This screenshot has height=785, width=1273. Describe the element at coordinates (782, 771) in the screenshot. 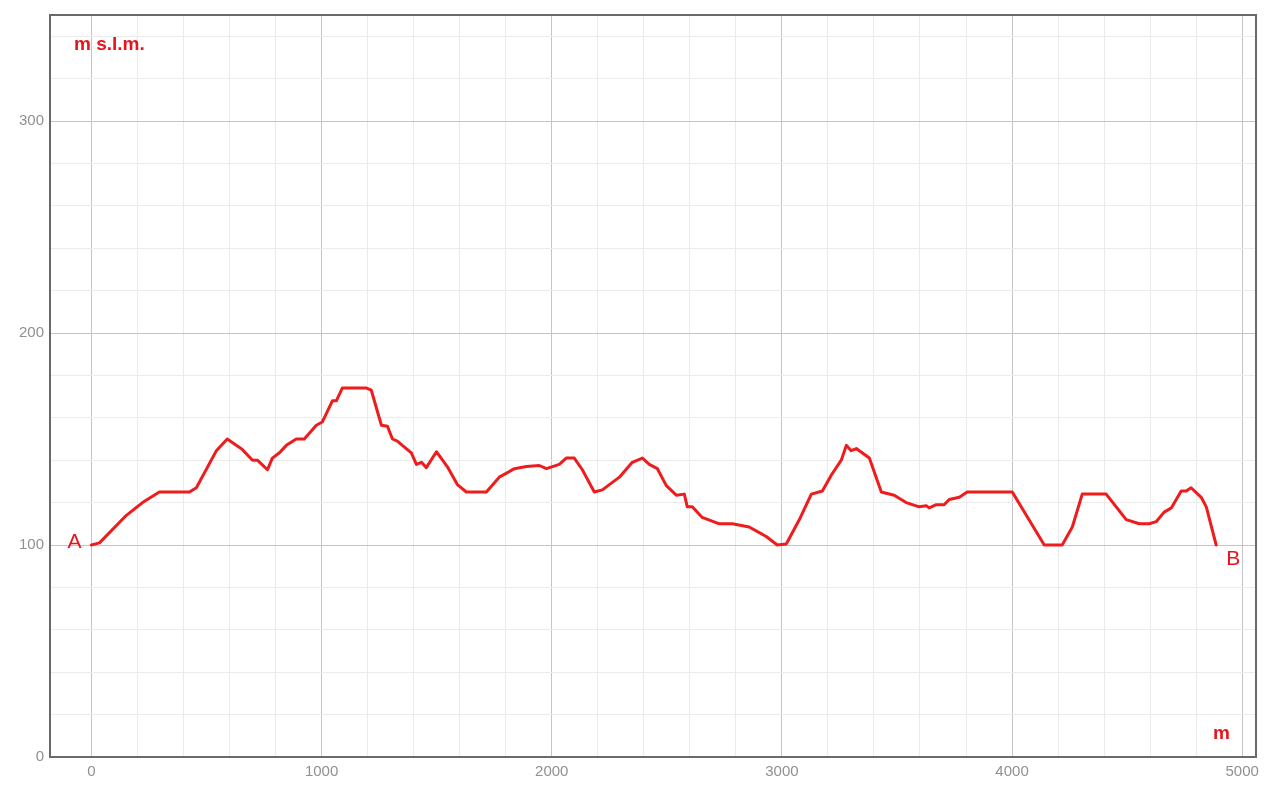

I see `x-tick-label: 3000` at that location.